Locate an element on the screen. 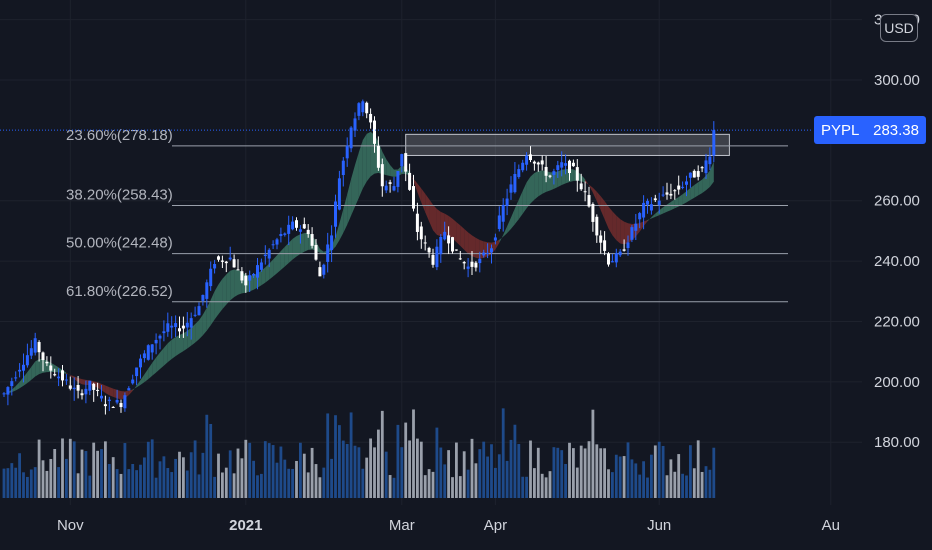  resistance-box is located at coordinates (567, 144).